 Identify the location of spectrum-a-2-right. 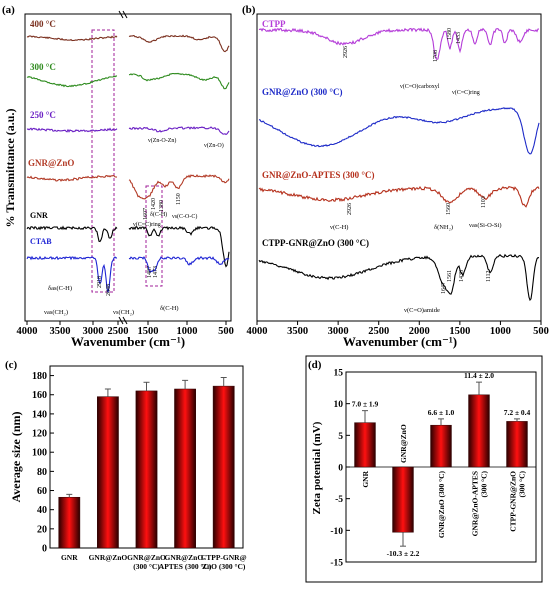
(179, 131).